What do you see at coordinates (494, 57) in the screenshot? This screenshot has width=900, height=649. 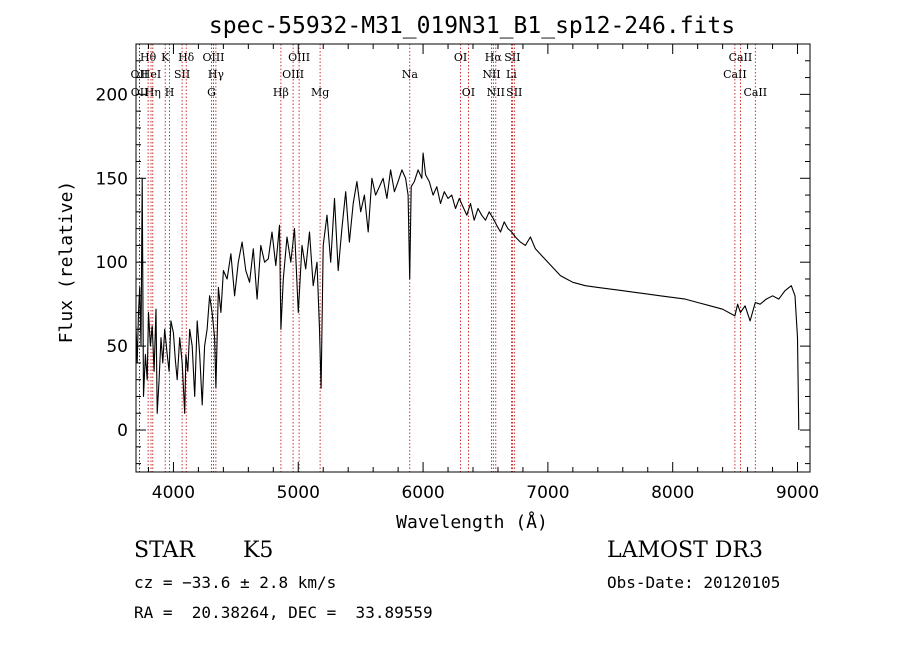 I see `spectral-line-label: Hα` at bounding box center [494, 57].